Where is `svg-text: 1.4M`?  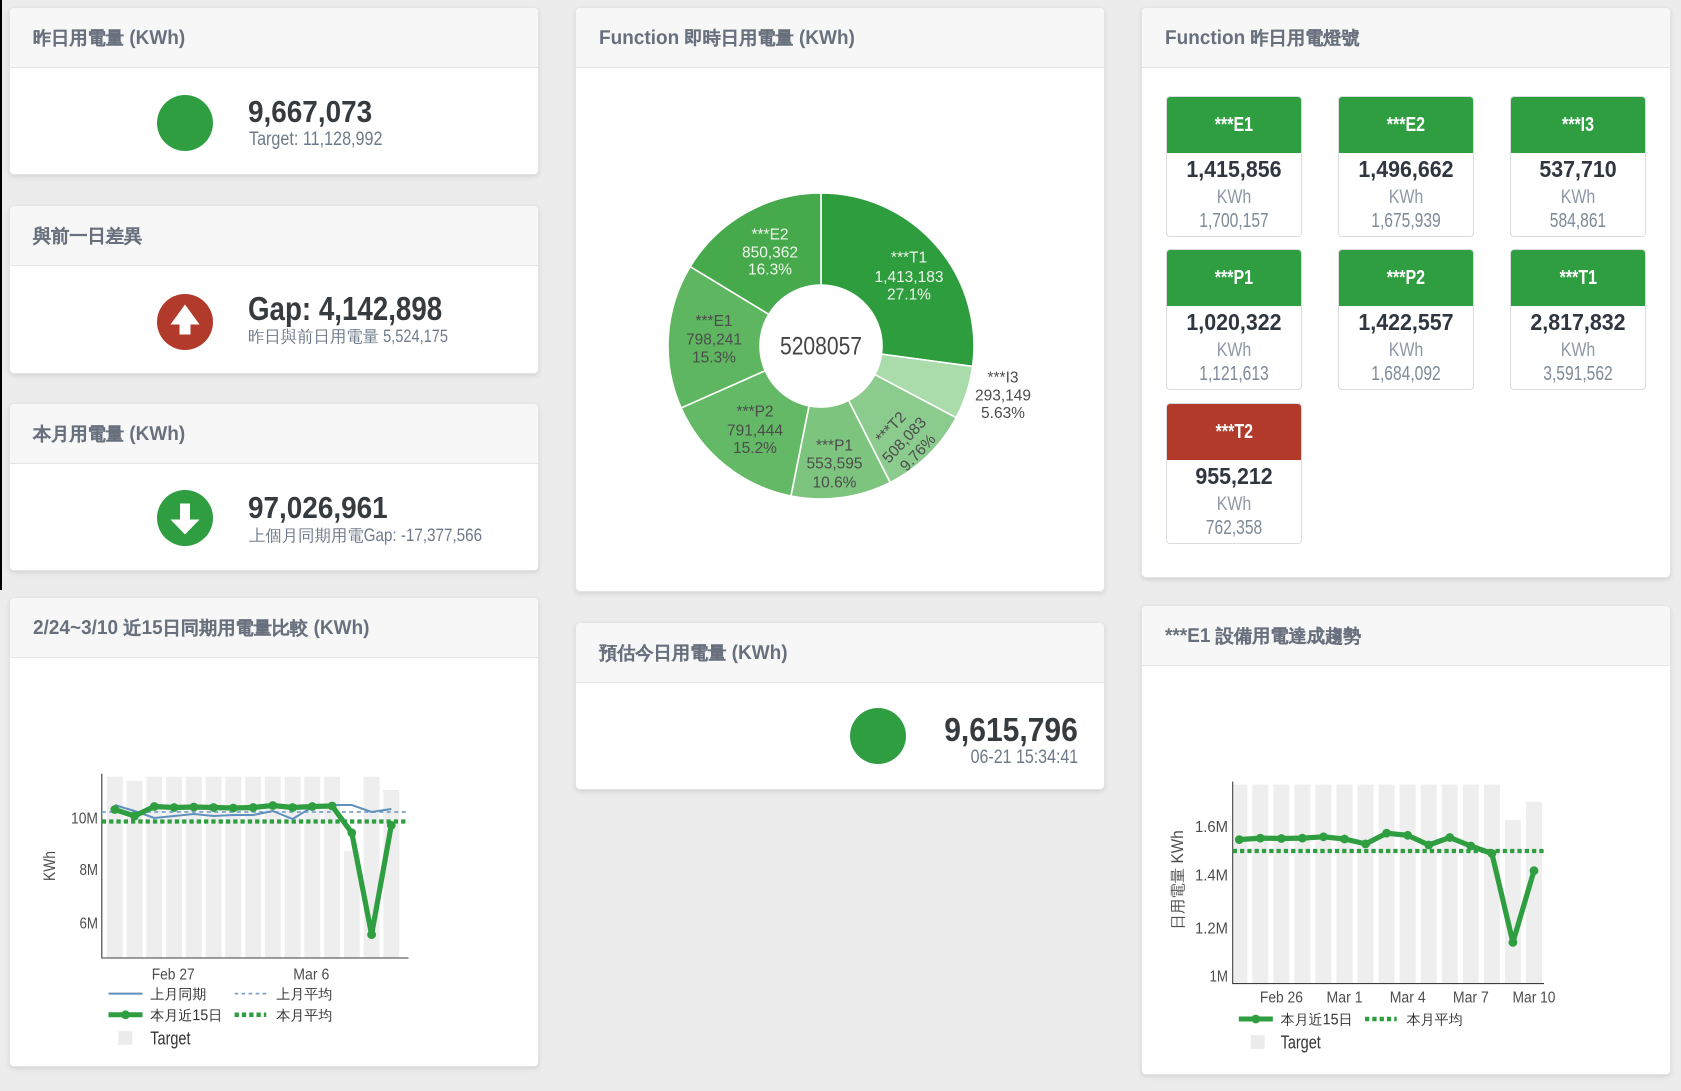
svg-text: 1.4M is located at coordinates (1211, 876).